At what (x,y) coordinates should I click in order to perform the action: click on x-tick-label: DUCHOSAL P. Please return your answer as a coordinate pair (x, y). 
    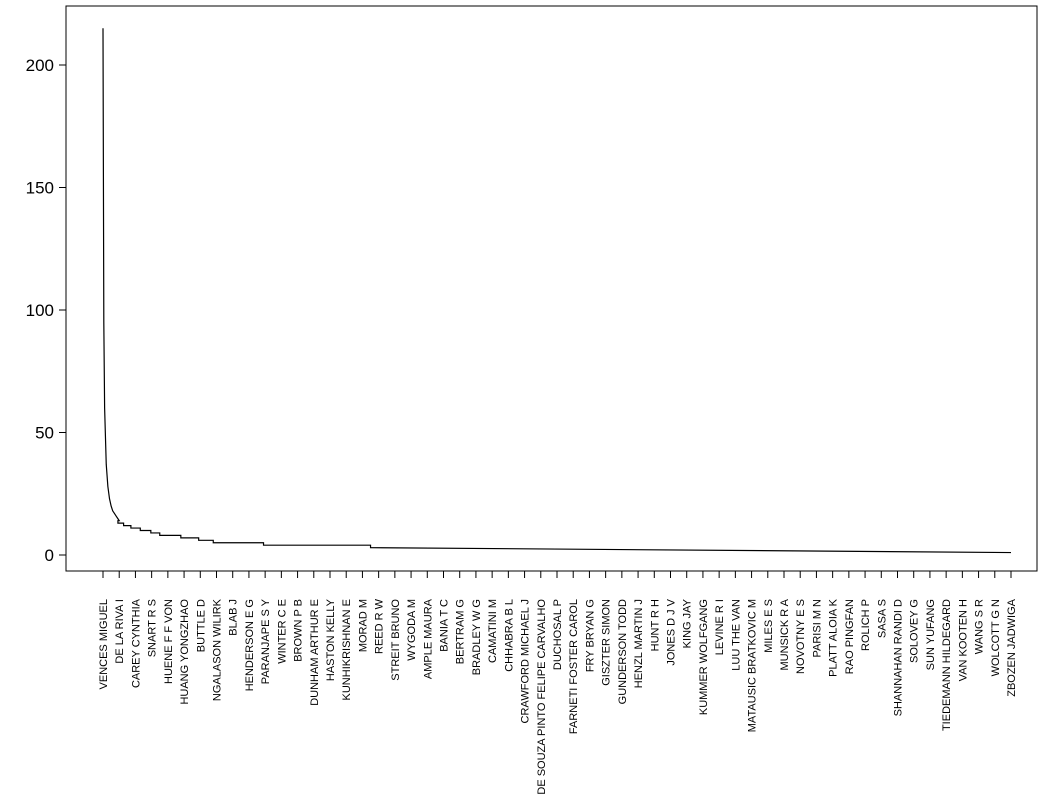
    Looking at the image, I should click on (558, 634).